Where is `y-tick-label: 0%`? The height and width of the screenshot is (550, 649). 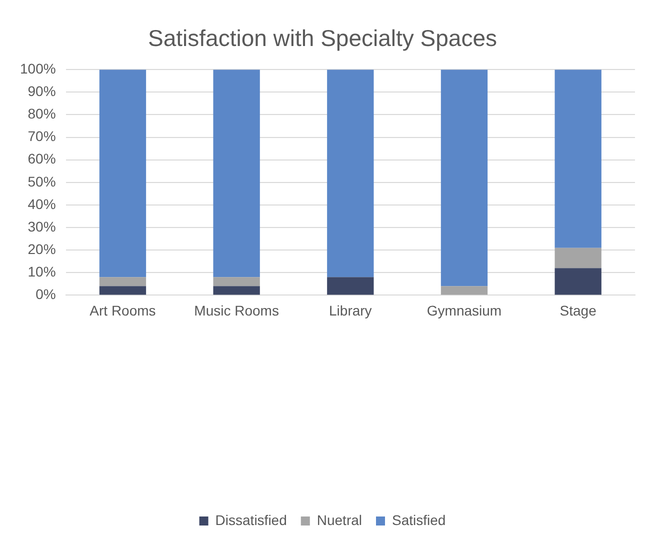 y-tick-label: 0% is located at coordinates (46, 294).